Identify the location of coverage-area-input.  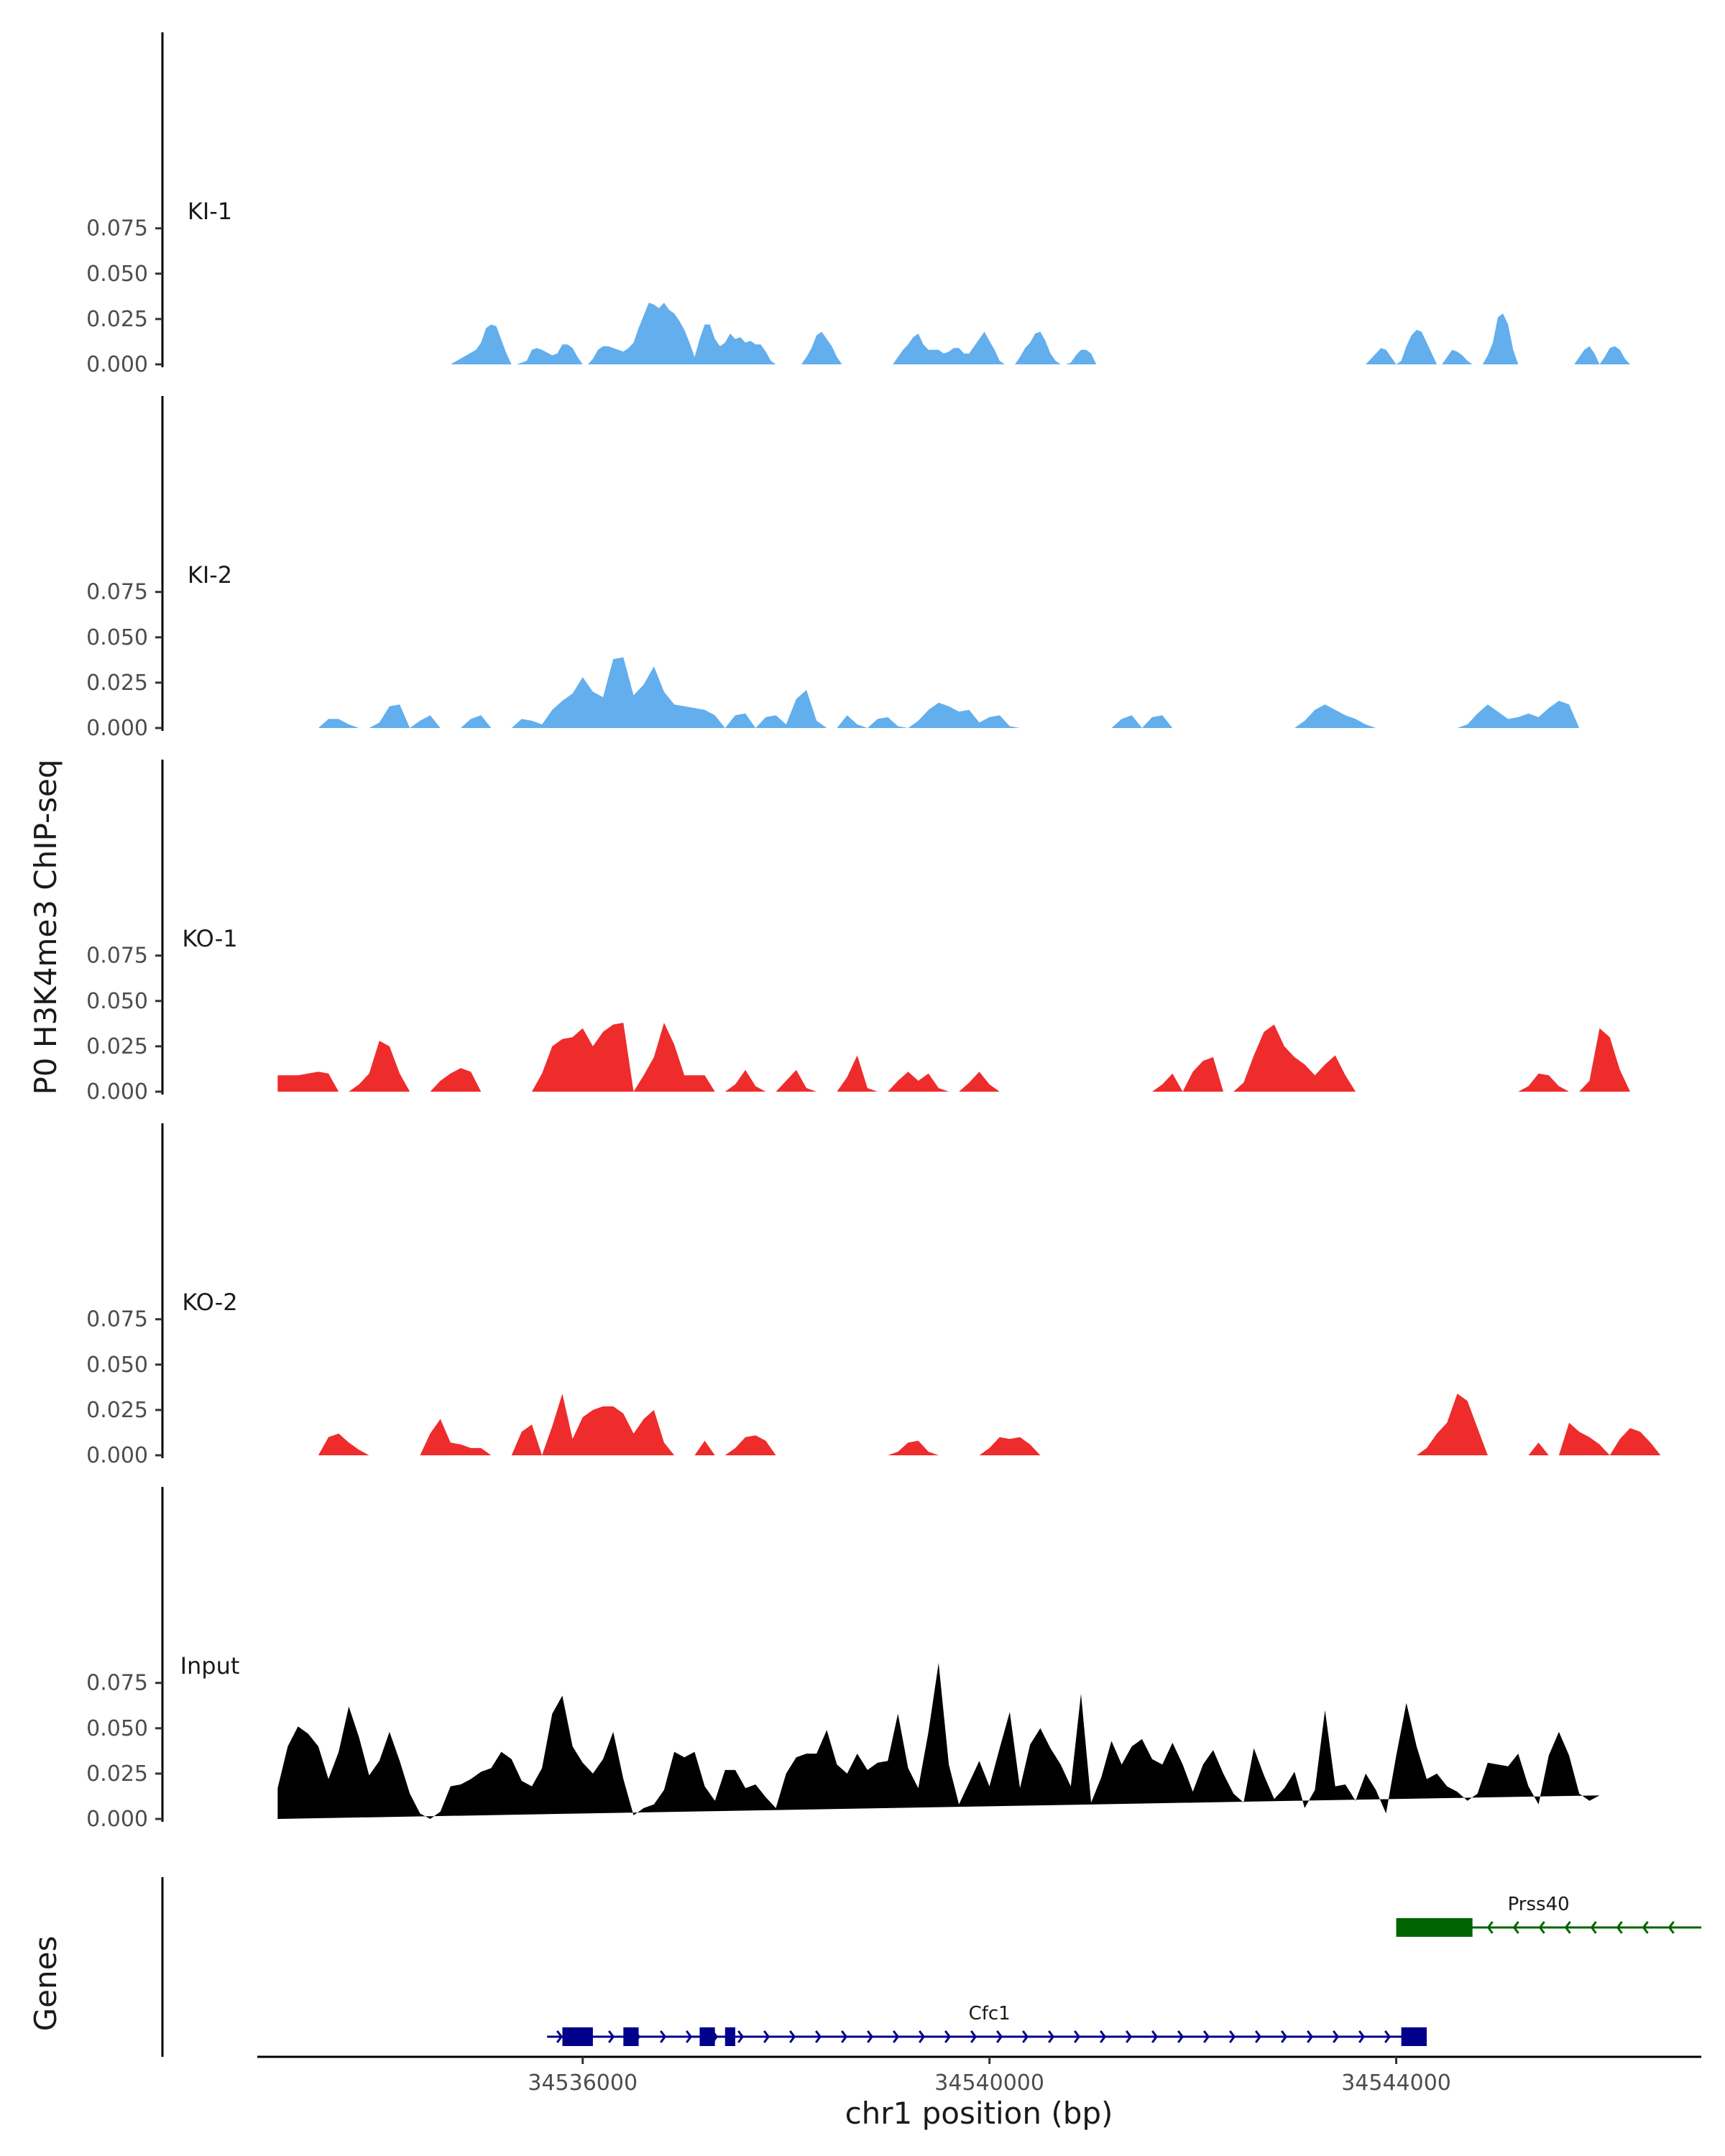
(938, 1740).